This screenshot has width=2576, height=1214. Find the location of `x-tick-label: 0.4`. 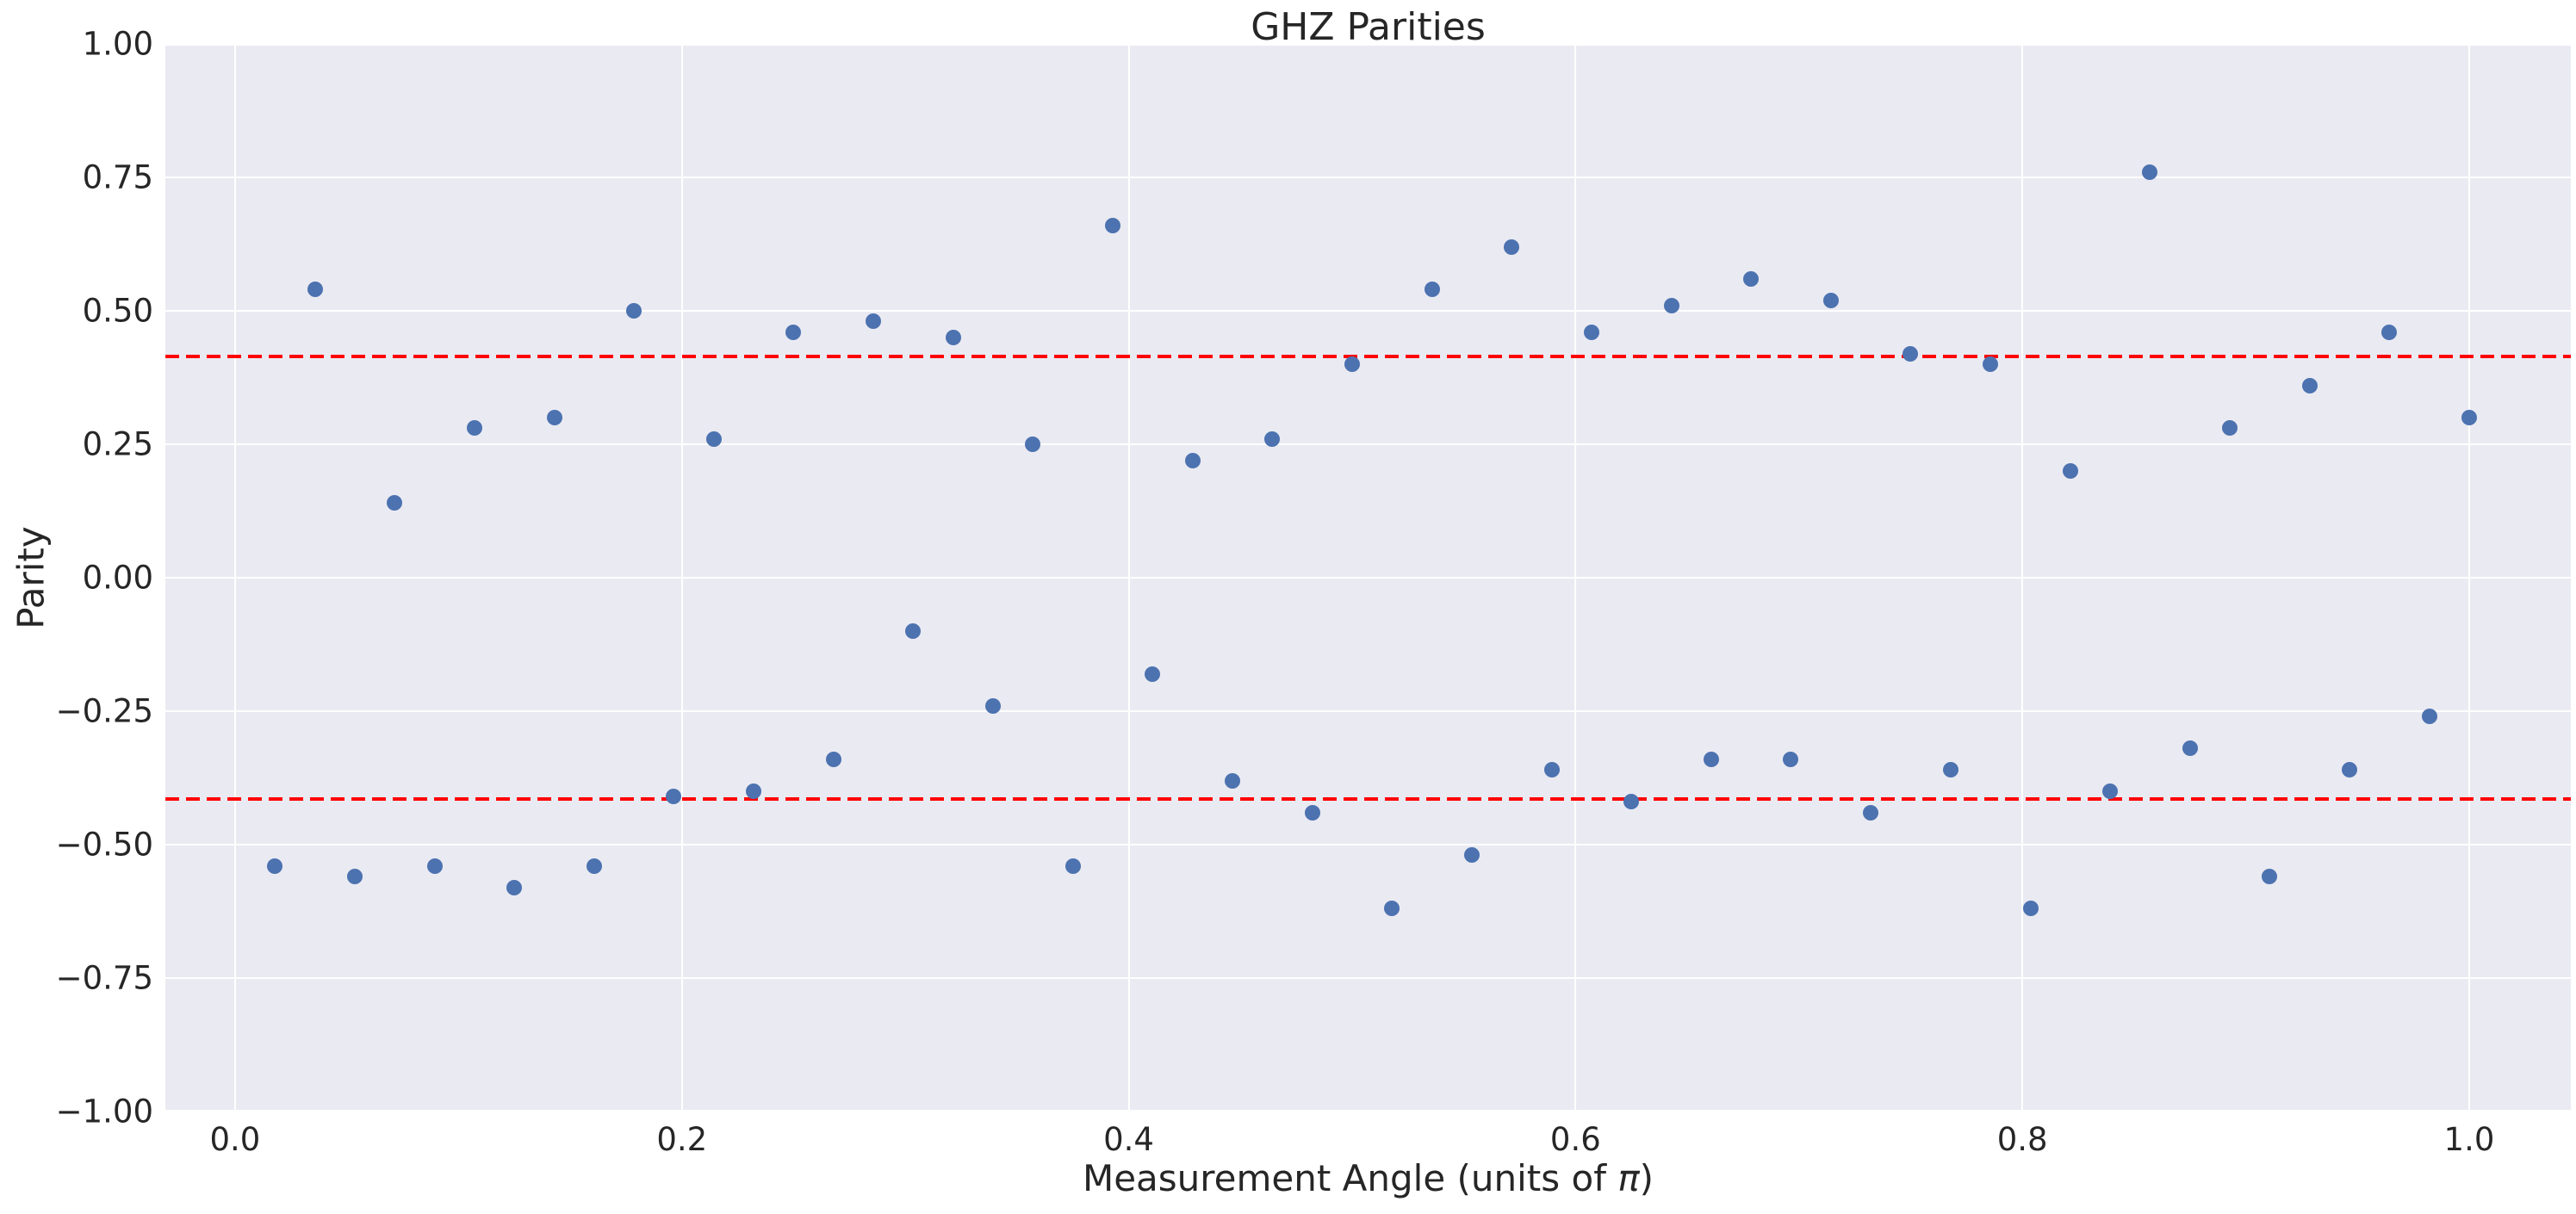

x-tick-label: 0.4 is located at coordinates (1129, 1139).